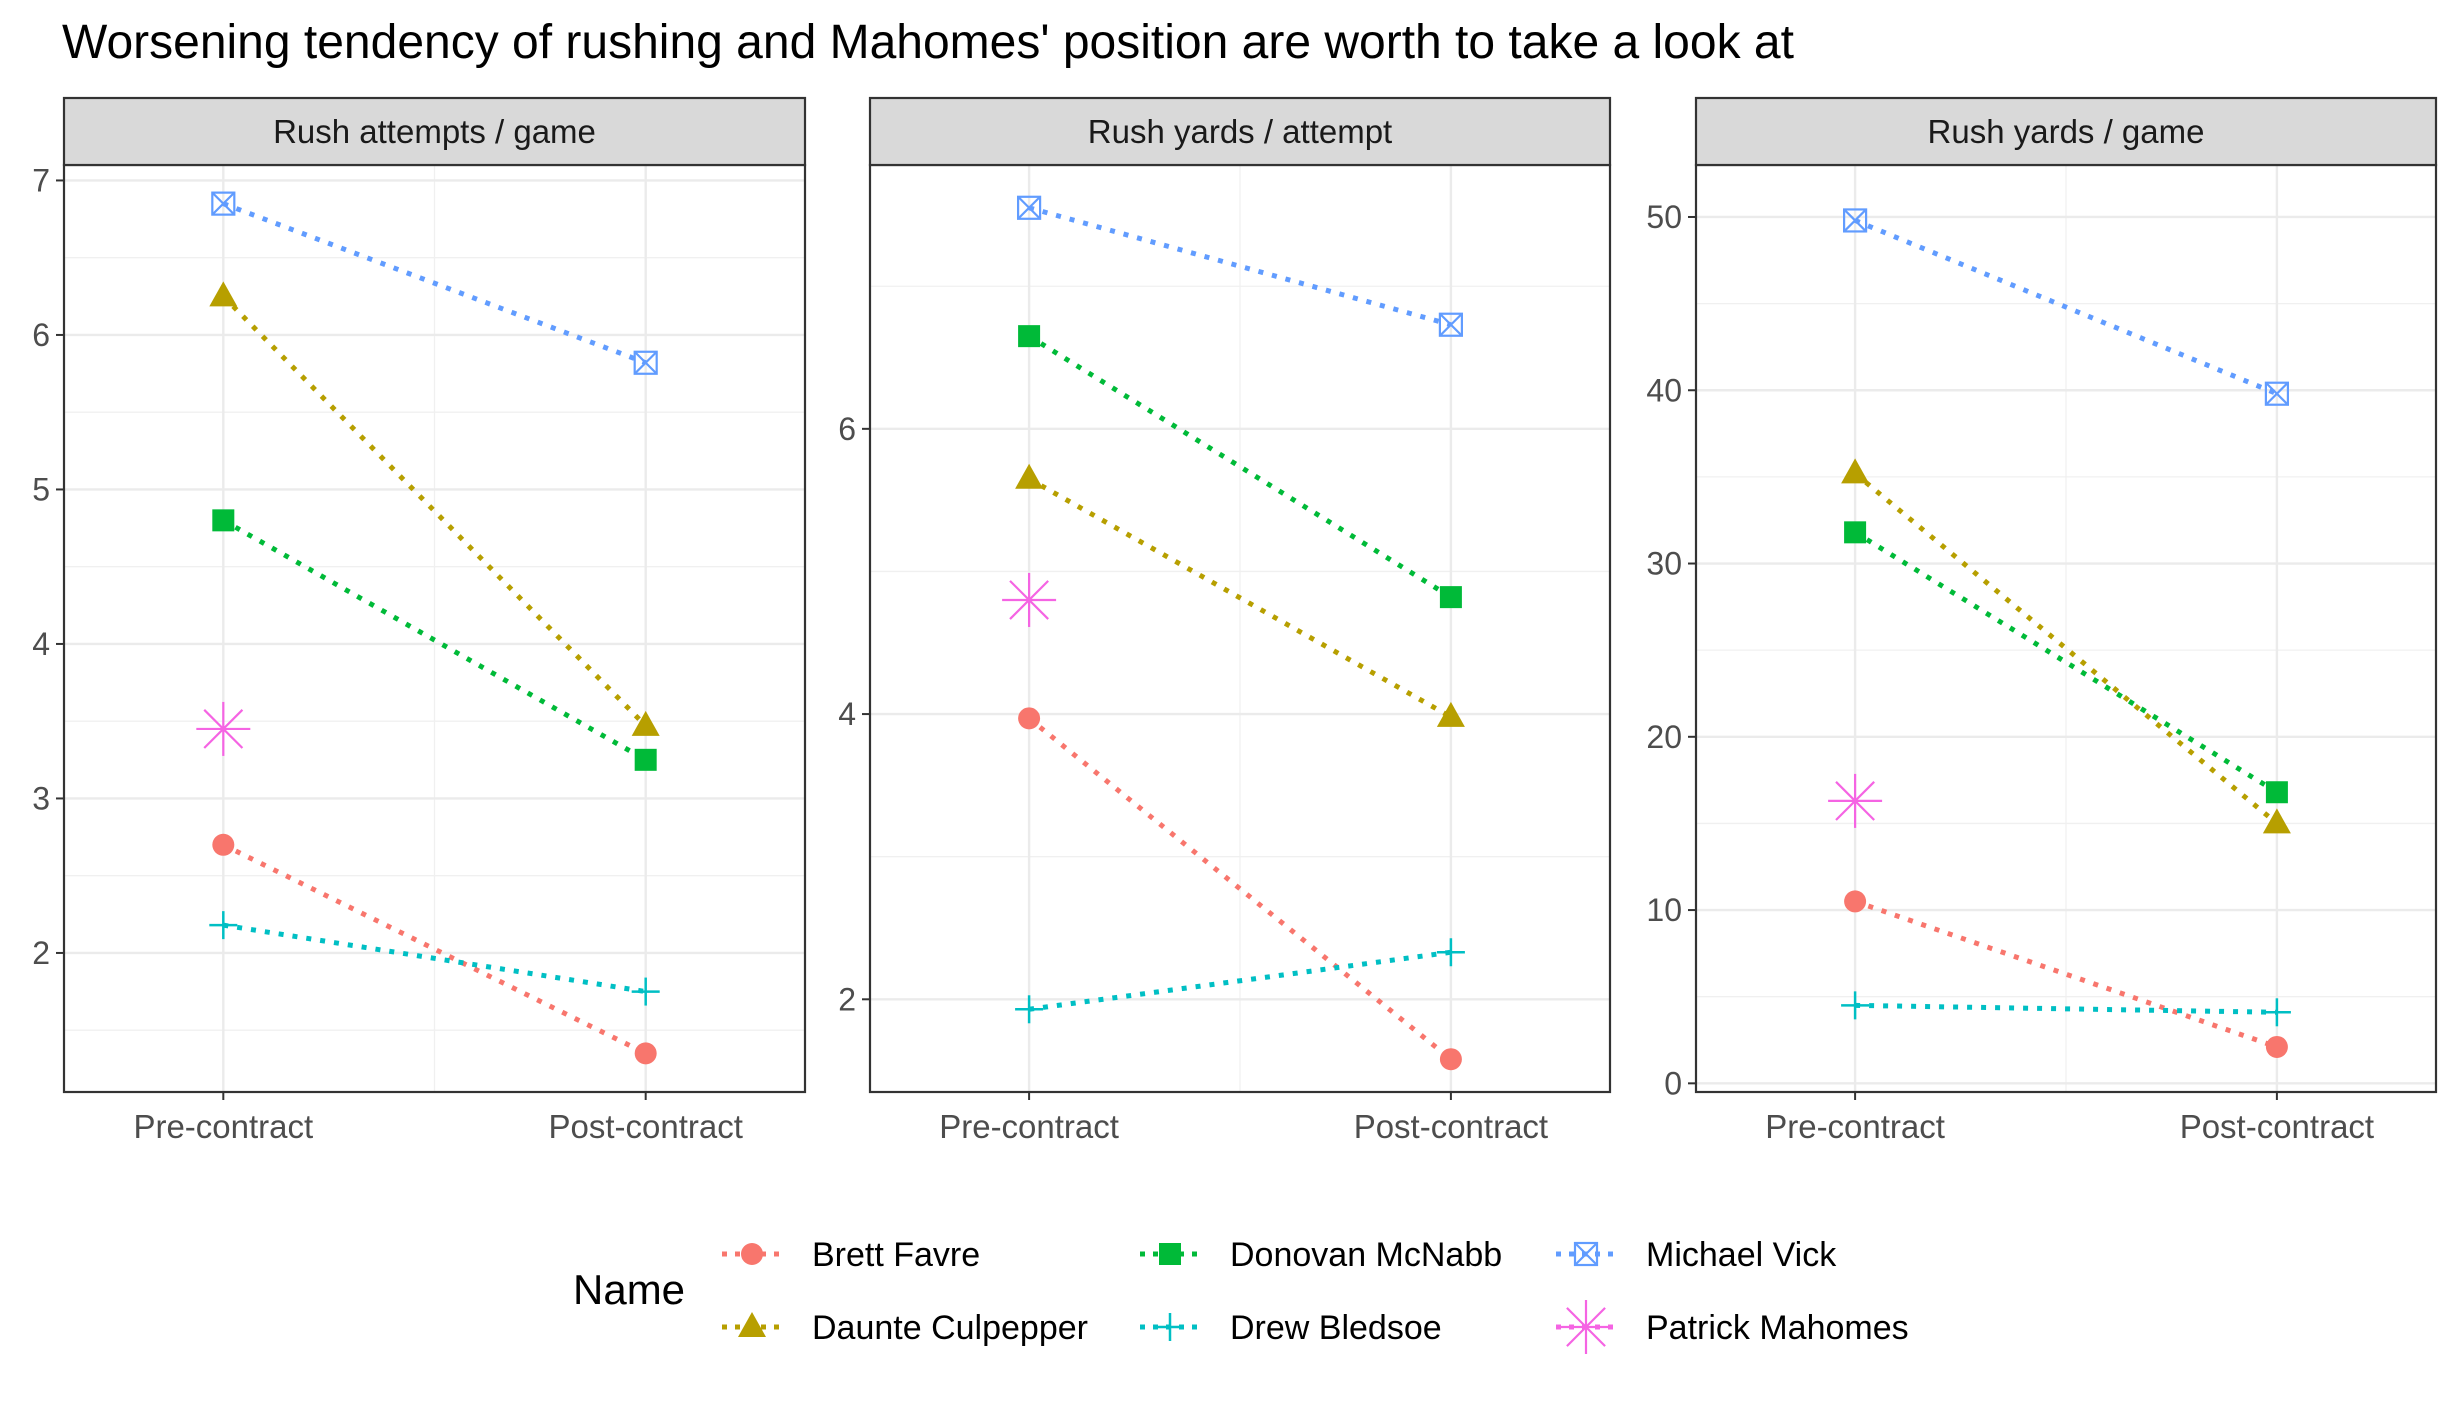 This screenshot has height=1406, width=2459. Describe the element at coordinates (1777, 1328) in the screenshot. I see `legend-label: Patrick Mahomes` at that location.